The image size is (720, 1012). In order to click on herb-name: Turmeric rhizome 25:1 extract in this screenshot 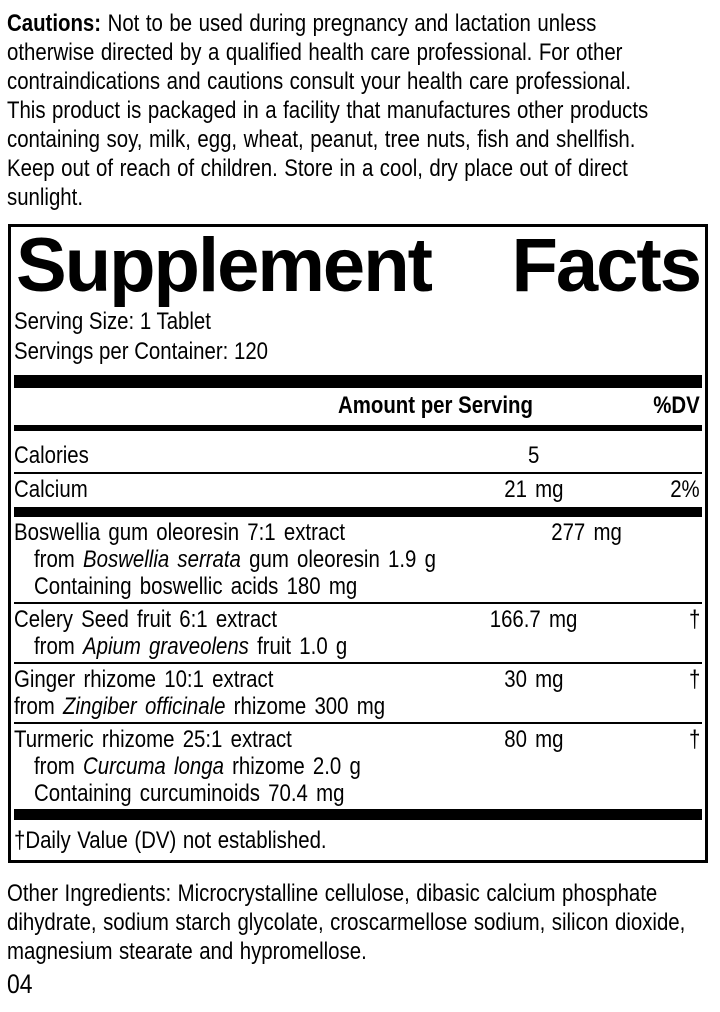, I will do `click(153, 739)`.